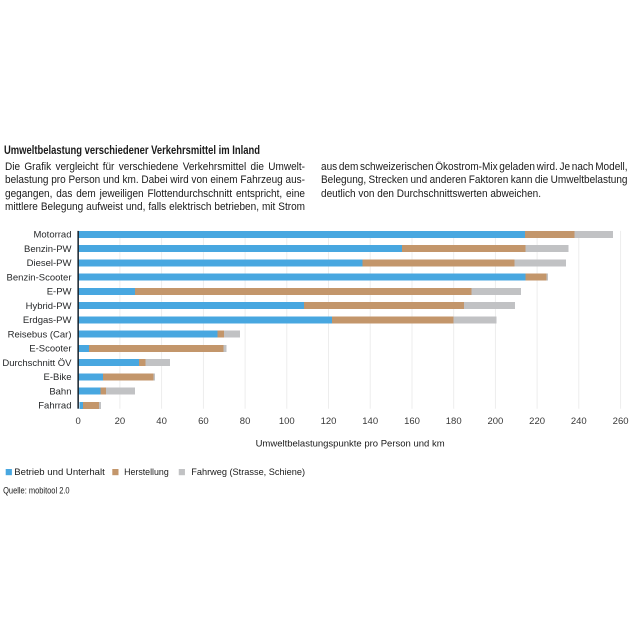  I want to click on svg-text: 180, so click(454, 421).